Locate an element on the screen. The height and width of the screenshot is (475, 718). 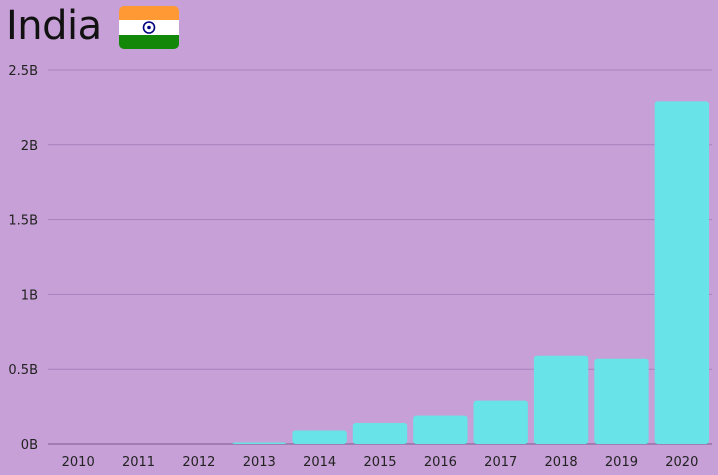
y-tick-label: 1B is located at coordinates (29, 295).